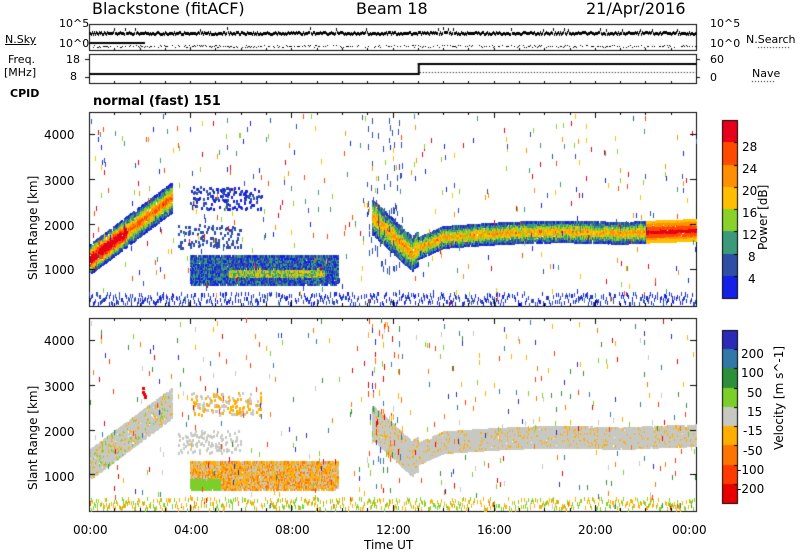 The width and height of the screenshot is (800, 554). I want to click on x-tick: 16:00, so click(494, 530).